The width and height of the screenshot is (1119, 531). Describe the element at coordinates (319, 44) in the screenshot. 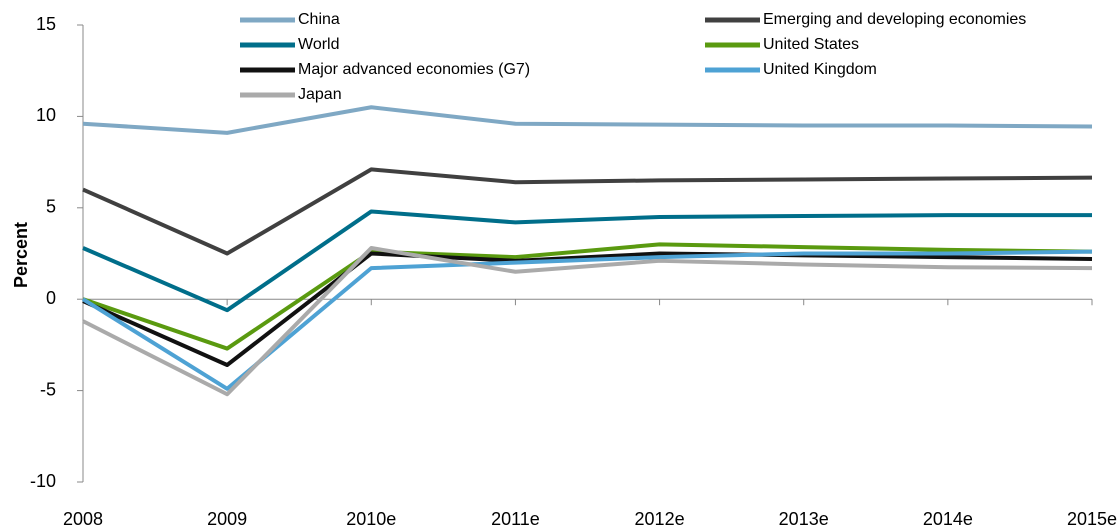

I see `legend-label: World` at that location.